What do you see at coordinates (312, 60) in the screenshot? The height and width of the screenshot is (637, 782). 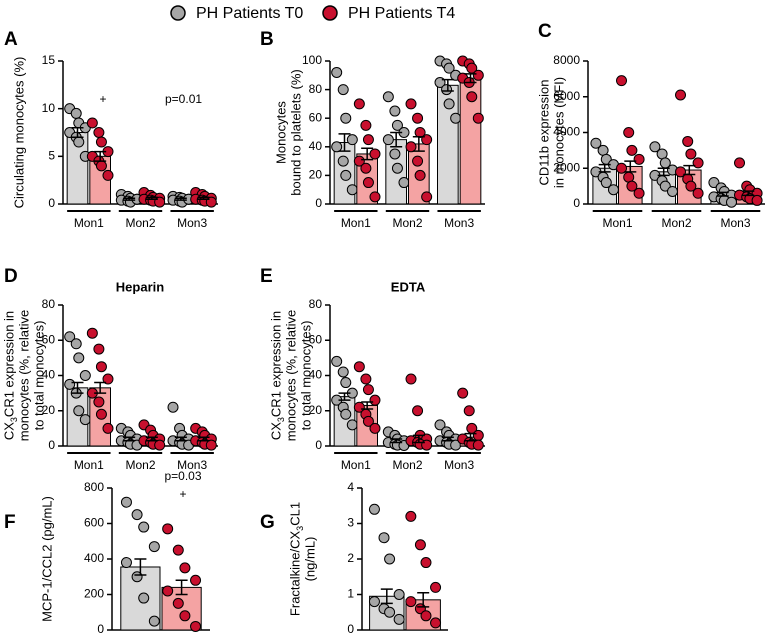 I see `y-tick-label: 100` at bounding box center [312, 60].